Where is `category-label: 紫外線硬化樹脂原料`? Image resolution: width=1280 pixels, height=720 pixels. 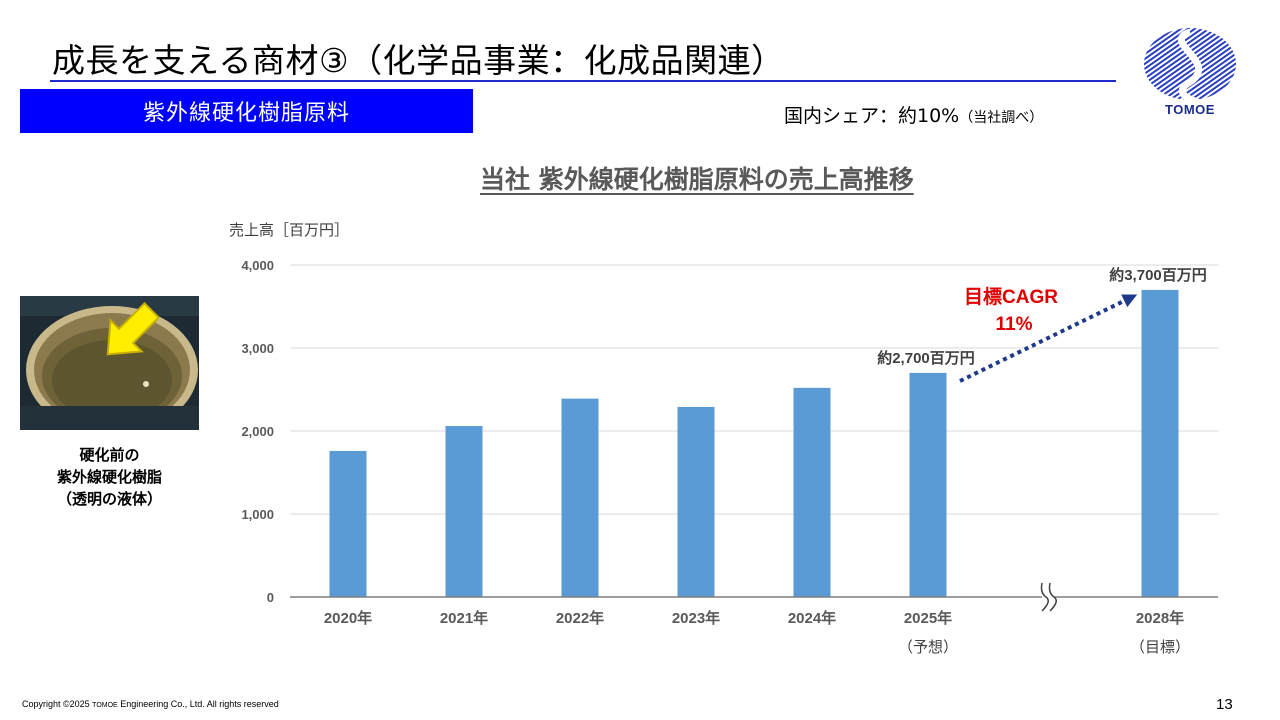
category-label: 紫外線硬化樹脂原料 is located at coordinates (246, 111).